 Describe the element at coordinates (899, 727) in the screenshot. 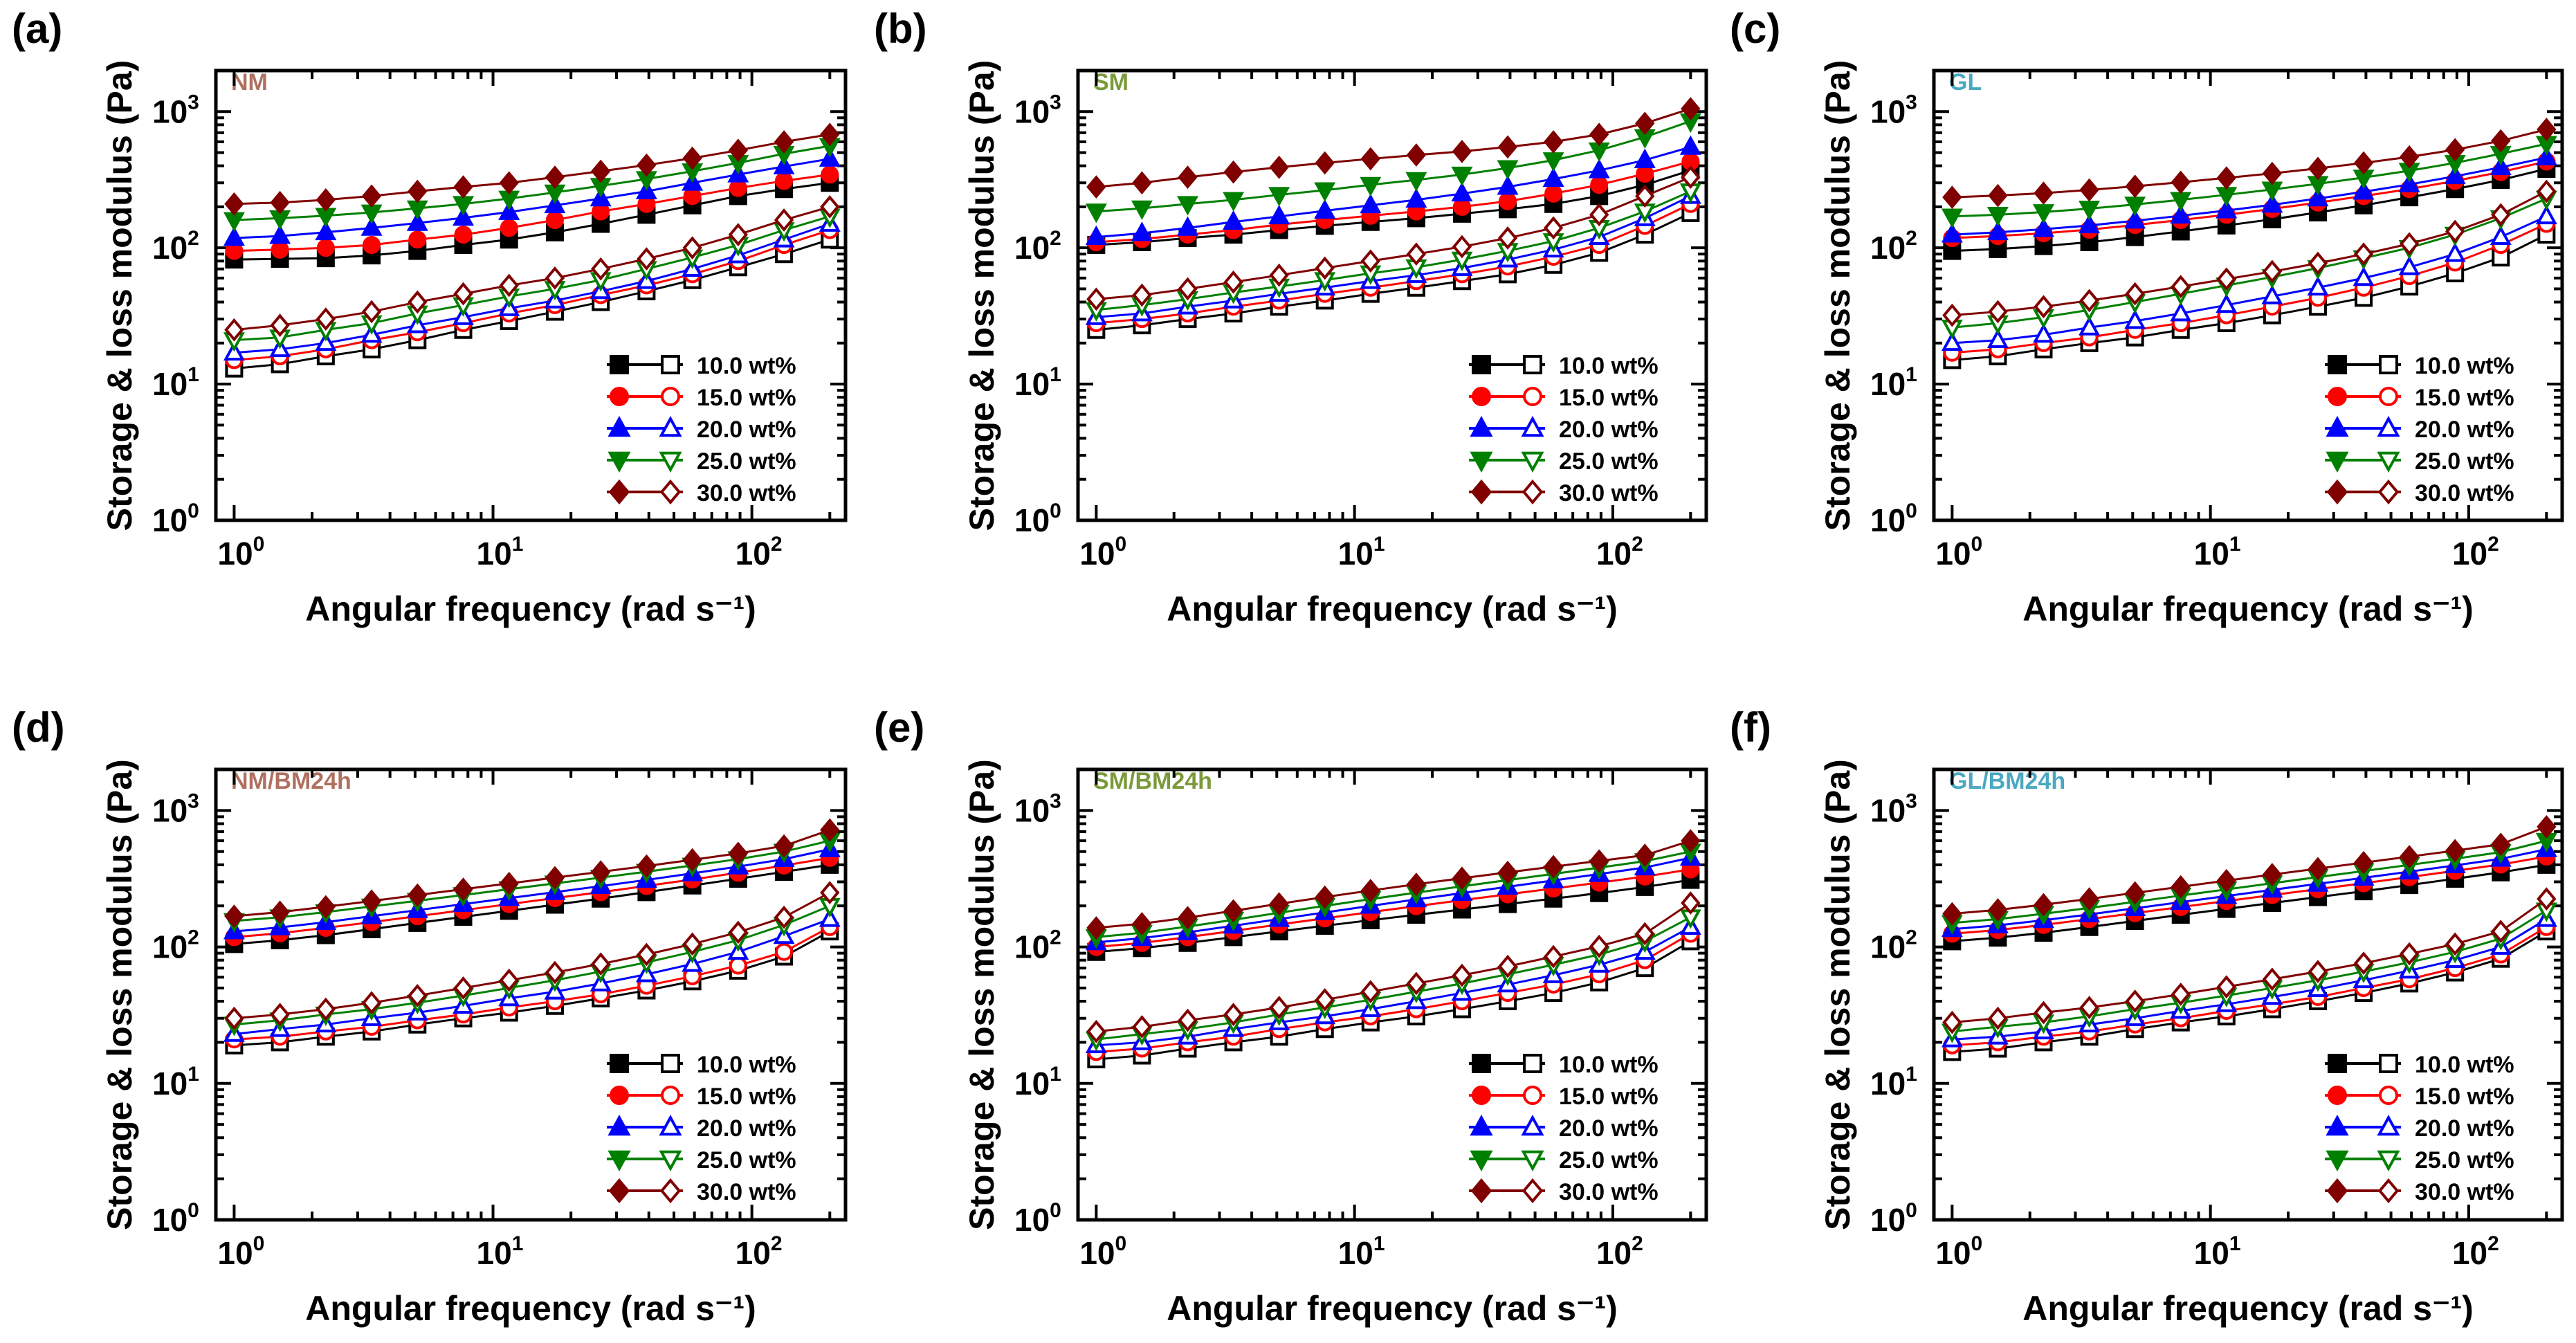

I see `panel-label: (e)` at that location.